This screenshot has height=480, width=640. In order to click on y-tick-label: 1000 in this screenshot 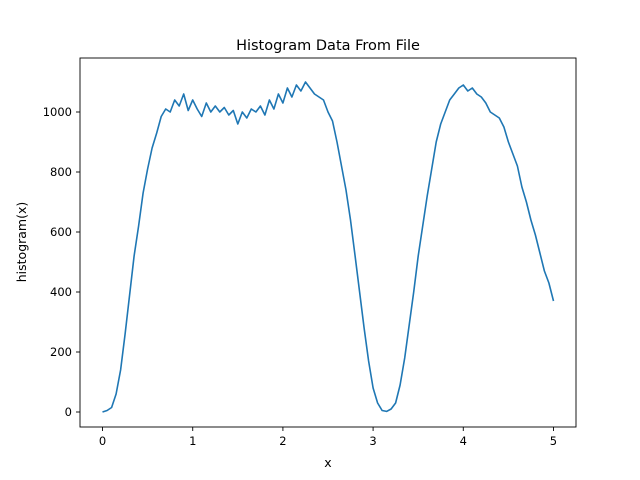, I will do `click(57, 112)`.